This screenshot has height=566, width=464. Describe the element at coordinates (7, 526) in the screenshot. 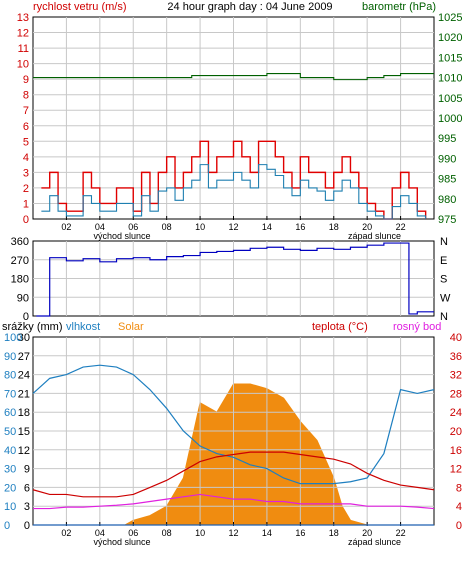

I see `humidity-axis-tick-label: 0` at that location.